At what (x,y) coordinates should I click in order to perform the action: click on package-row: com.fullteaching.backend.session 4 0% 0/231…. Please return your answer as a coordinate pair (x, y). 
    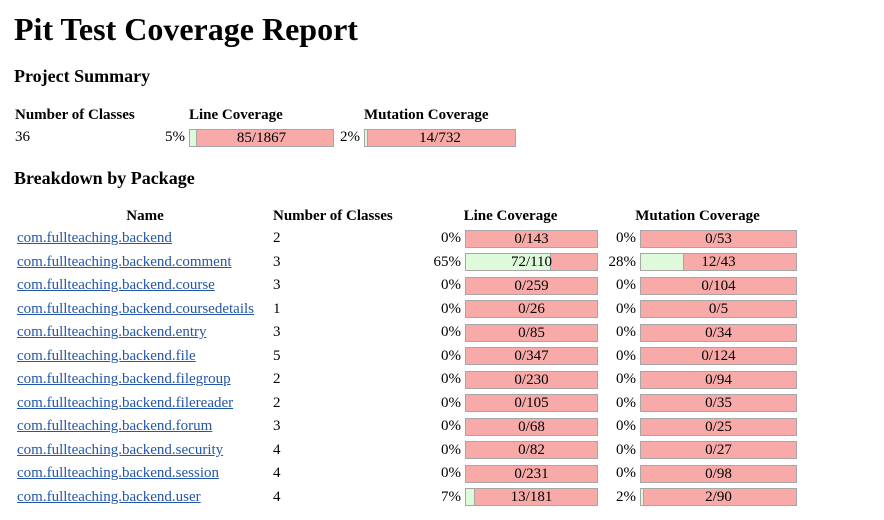
    Looking at the image, I should click on (406, 474).